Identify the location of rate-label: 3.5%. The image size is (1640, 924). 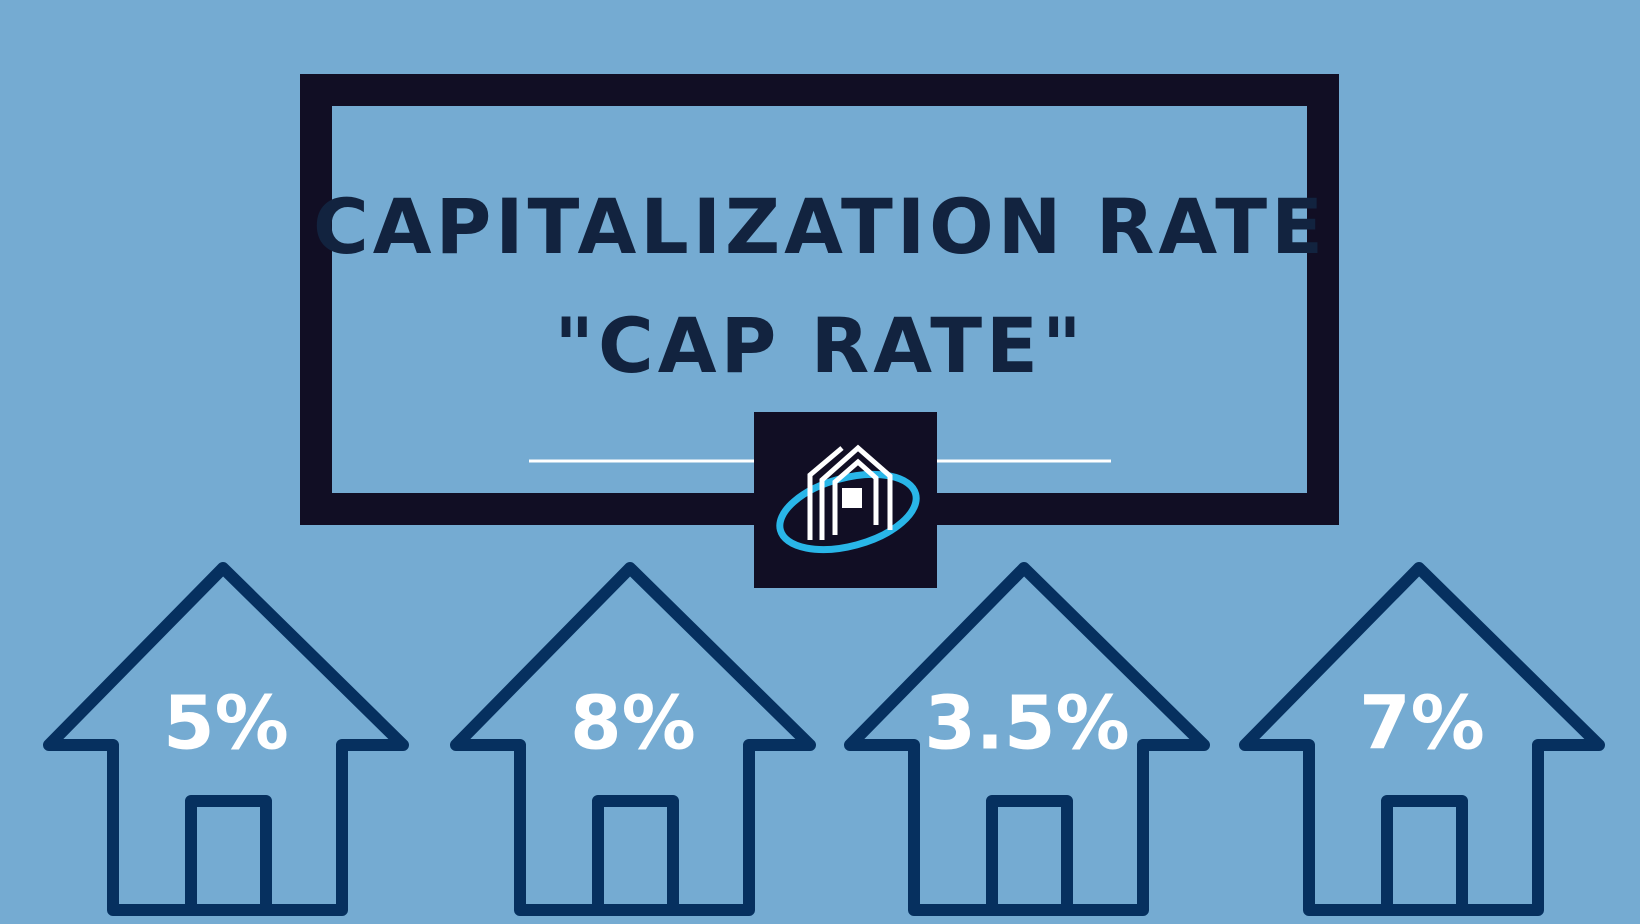
(1026, 724).